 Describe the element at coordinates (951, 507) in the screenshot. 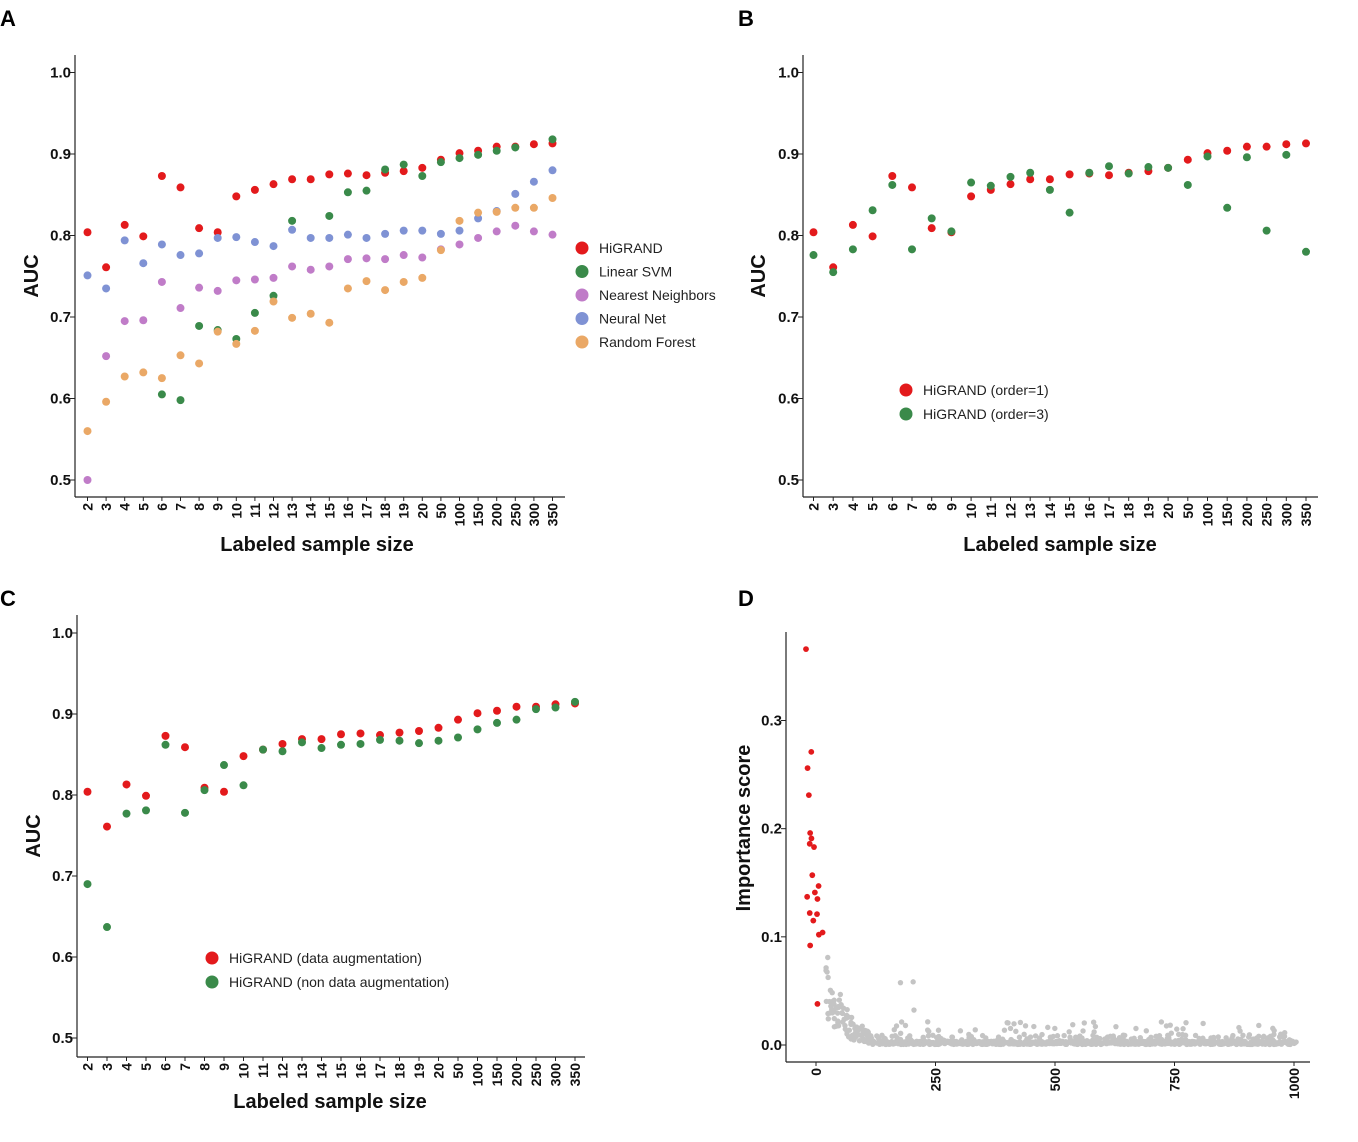

I see `x-tick-label: 9` at that location.